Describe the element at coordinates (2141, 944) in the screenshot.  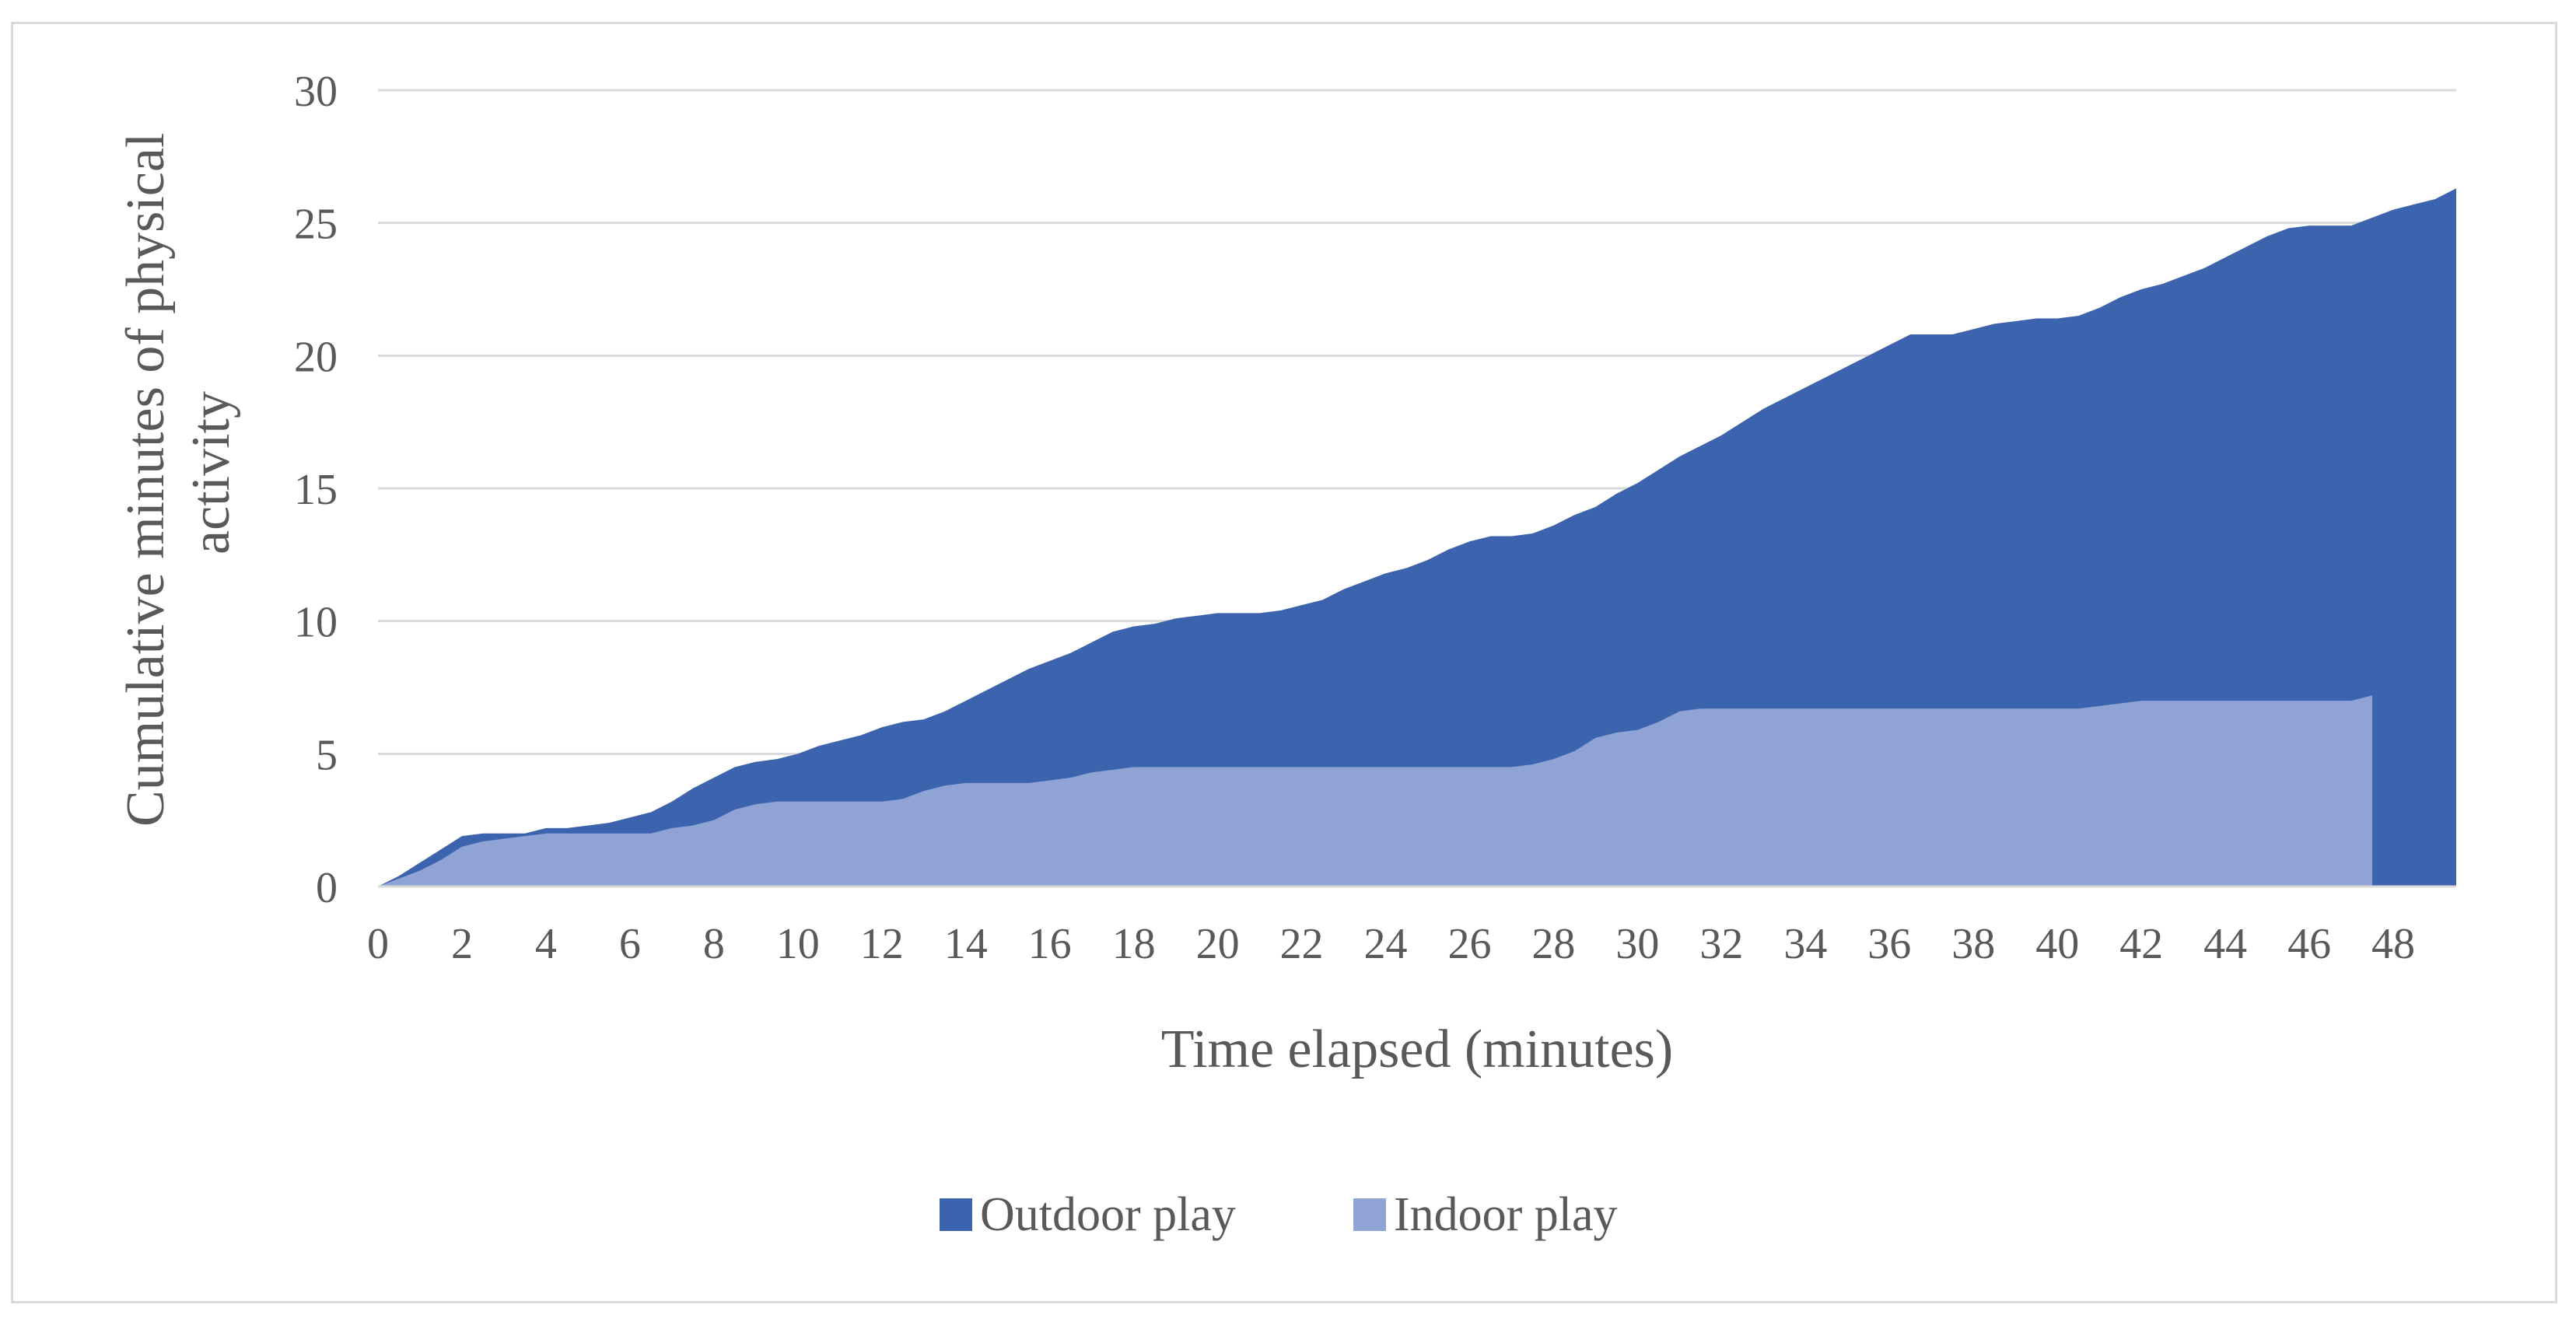
I see `x-tick-label: 42` at that location.